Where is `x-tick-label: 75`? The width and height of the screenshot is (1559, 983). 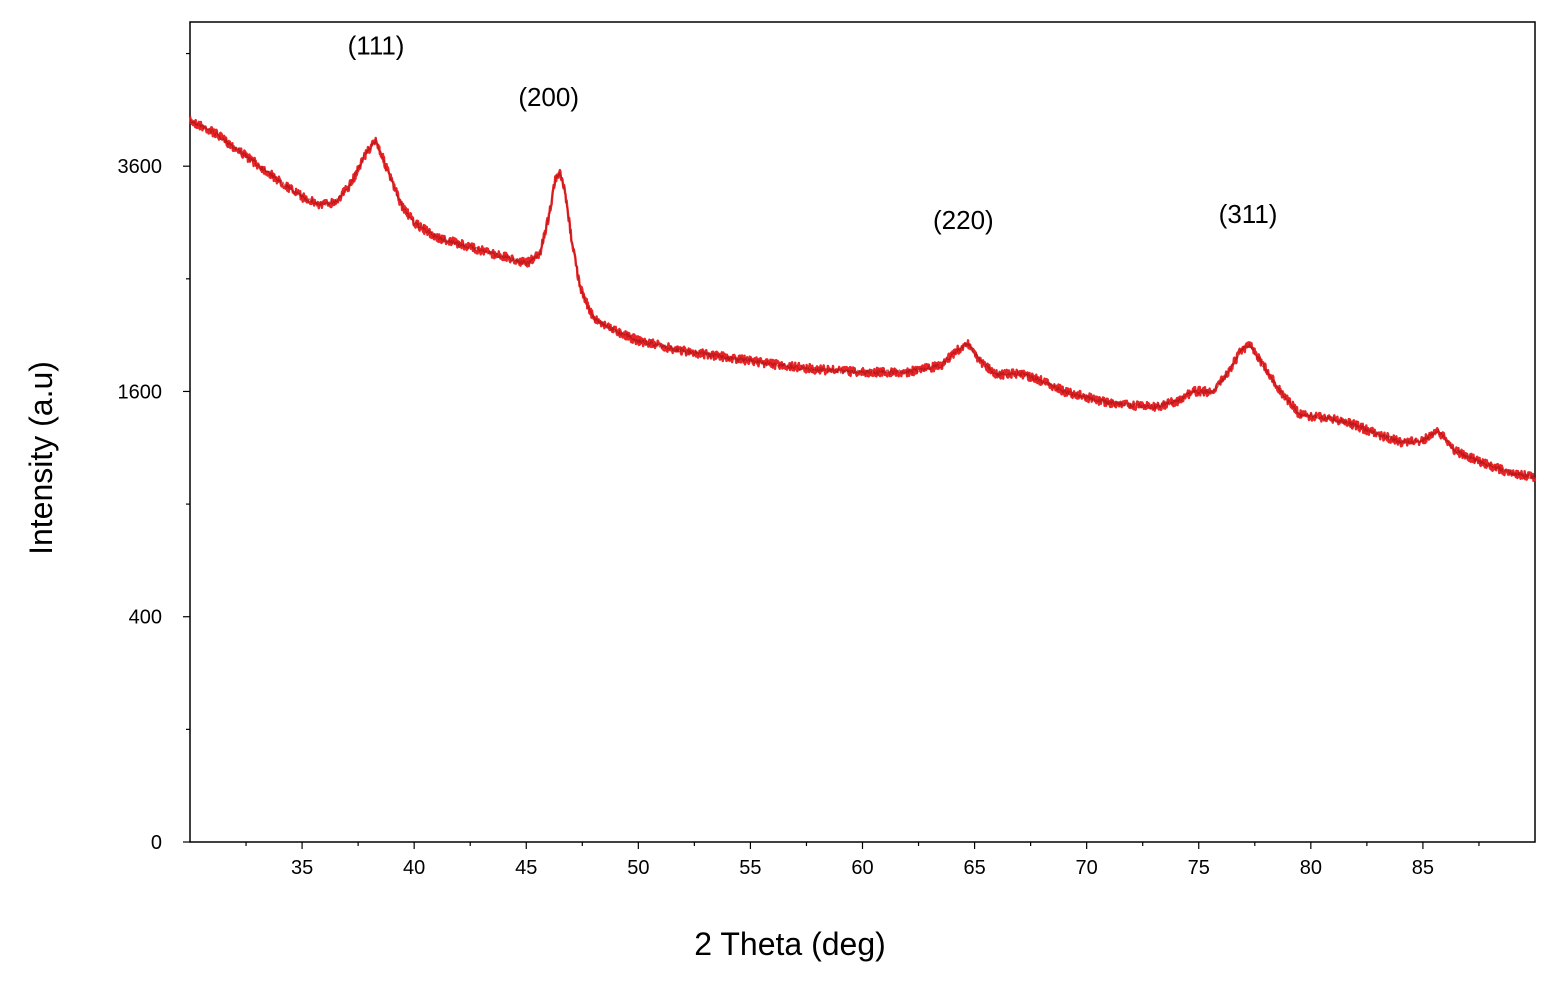
x-tick-label: 75 is located at coordinates (1199, 868).